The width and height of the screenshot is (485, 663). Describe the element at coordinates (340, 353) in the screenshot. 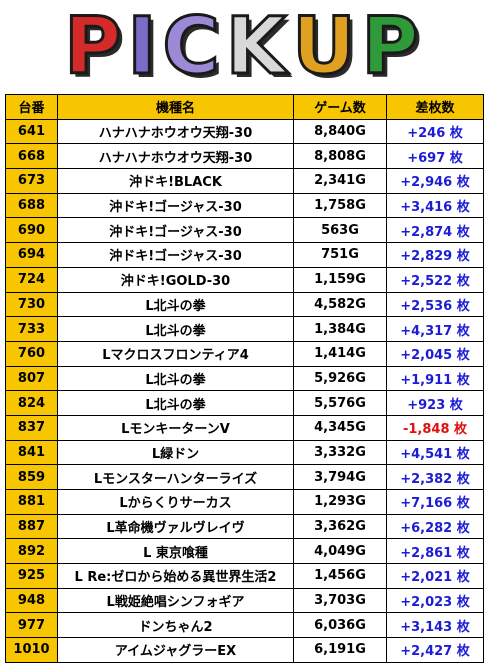

I see `games-cell: 1,414G` at that location.